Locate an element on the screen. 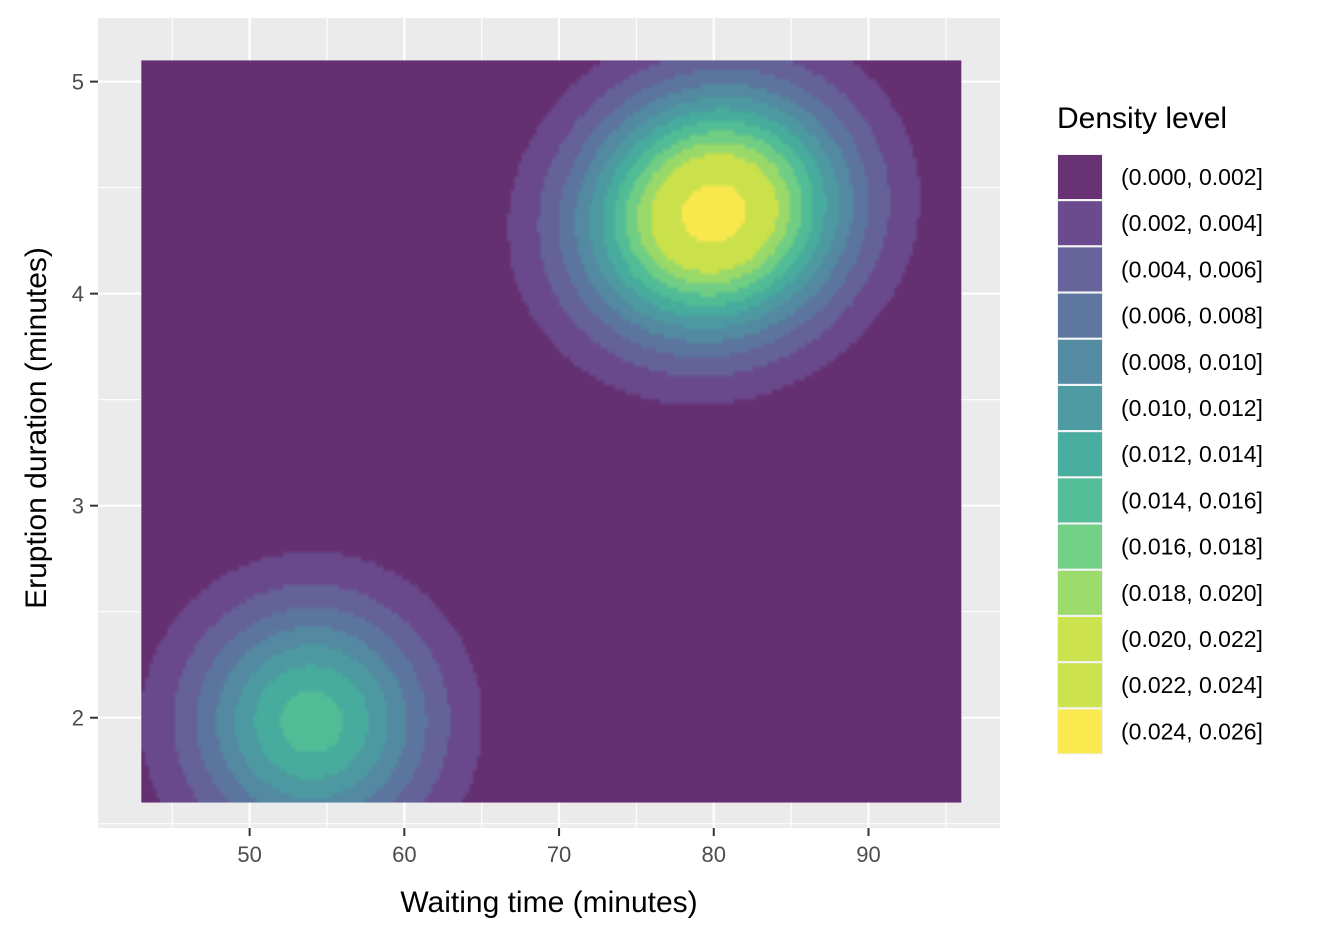 This screenshot has width=1344, height=940. y-axis: 2 3 4 5 is located at coordinates (85, 400).